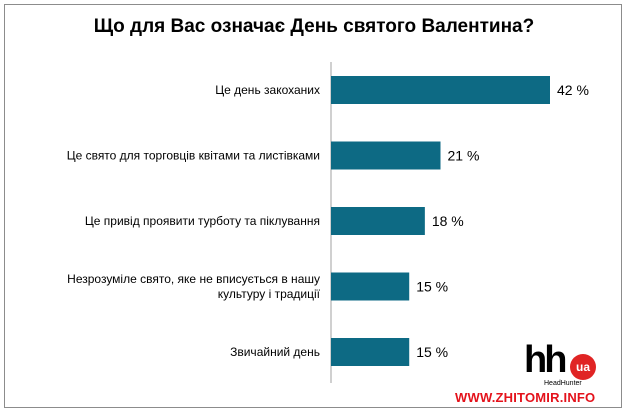 The height and width of the screenshot is (414, 628). Describe the element at coordinates (432, 352) in the screenshot. I see `value-label-5: 15 %` at that location.